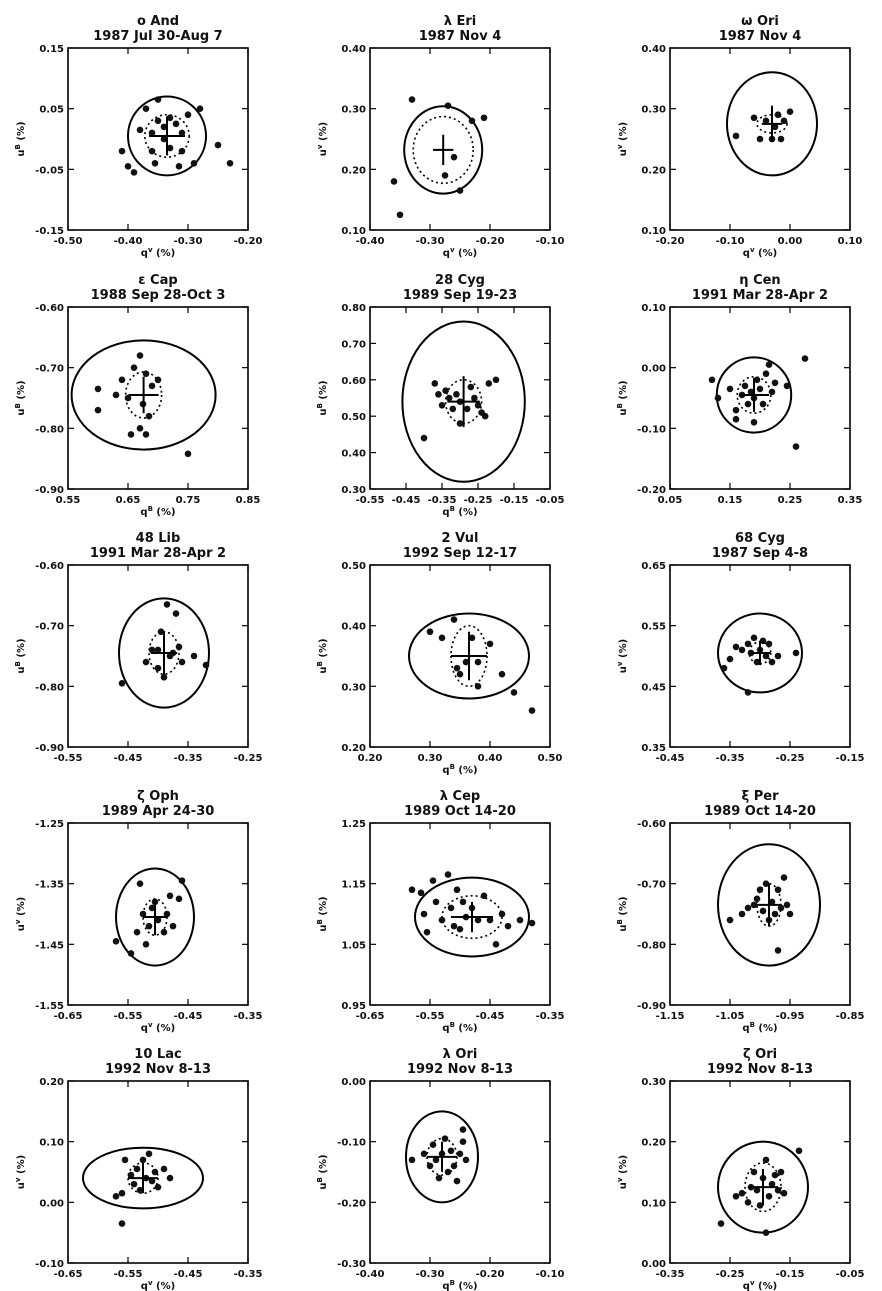 The image size is (882, 1291). Describe the element at coordinates (790, 500) in the screenshot. I see `x-tick-label: 0.25` at that location.